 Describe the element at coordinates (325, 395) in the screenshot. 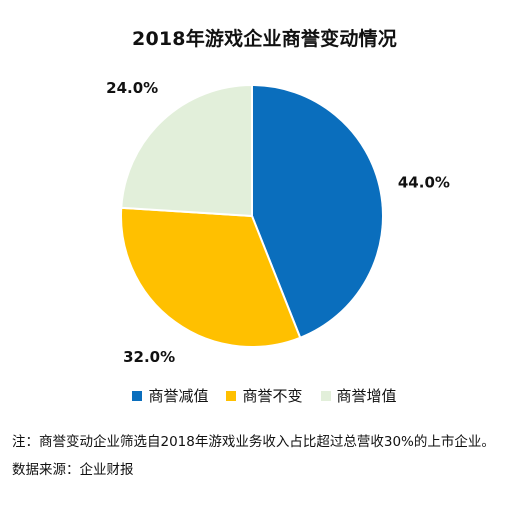

I see `legend-swatch-increase` at that location.